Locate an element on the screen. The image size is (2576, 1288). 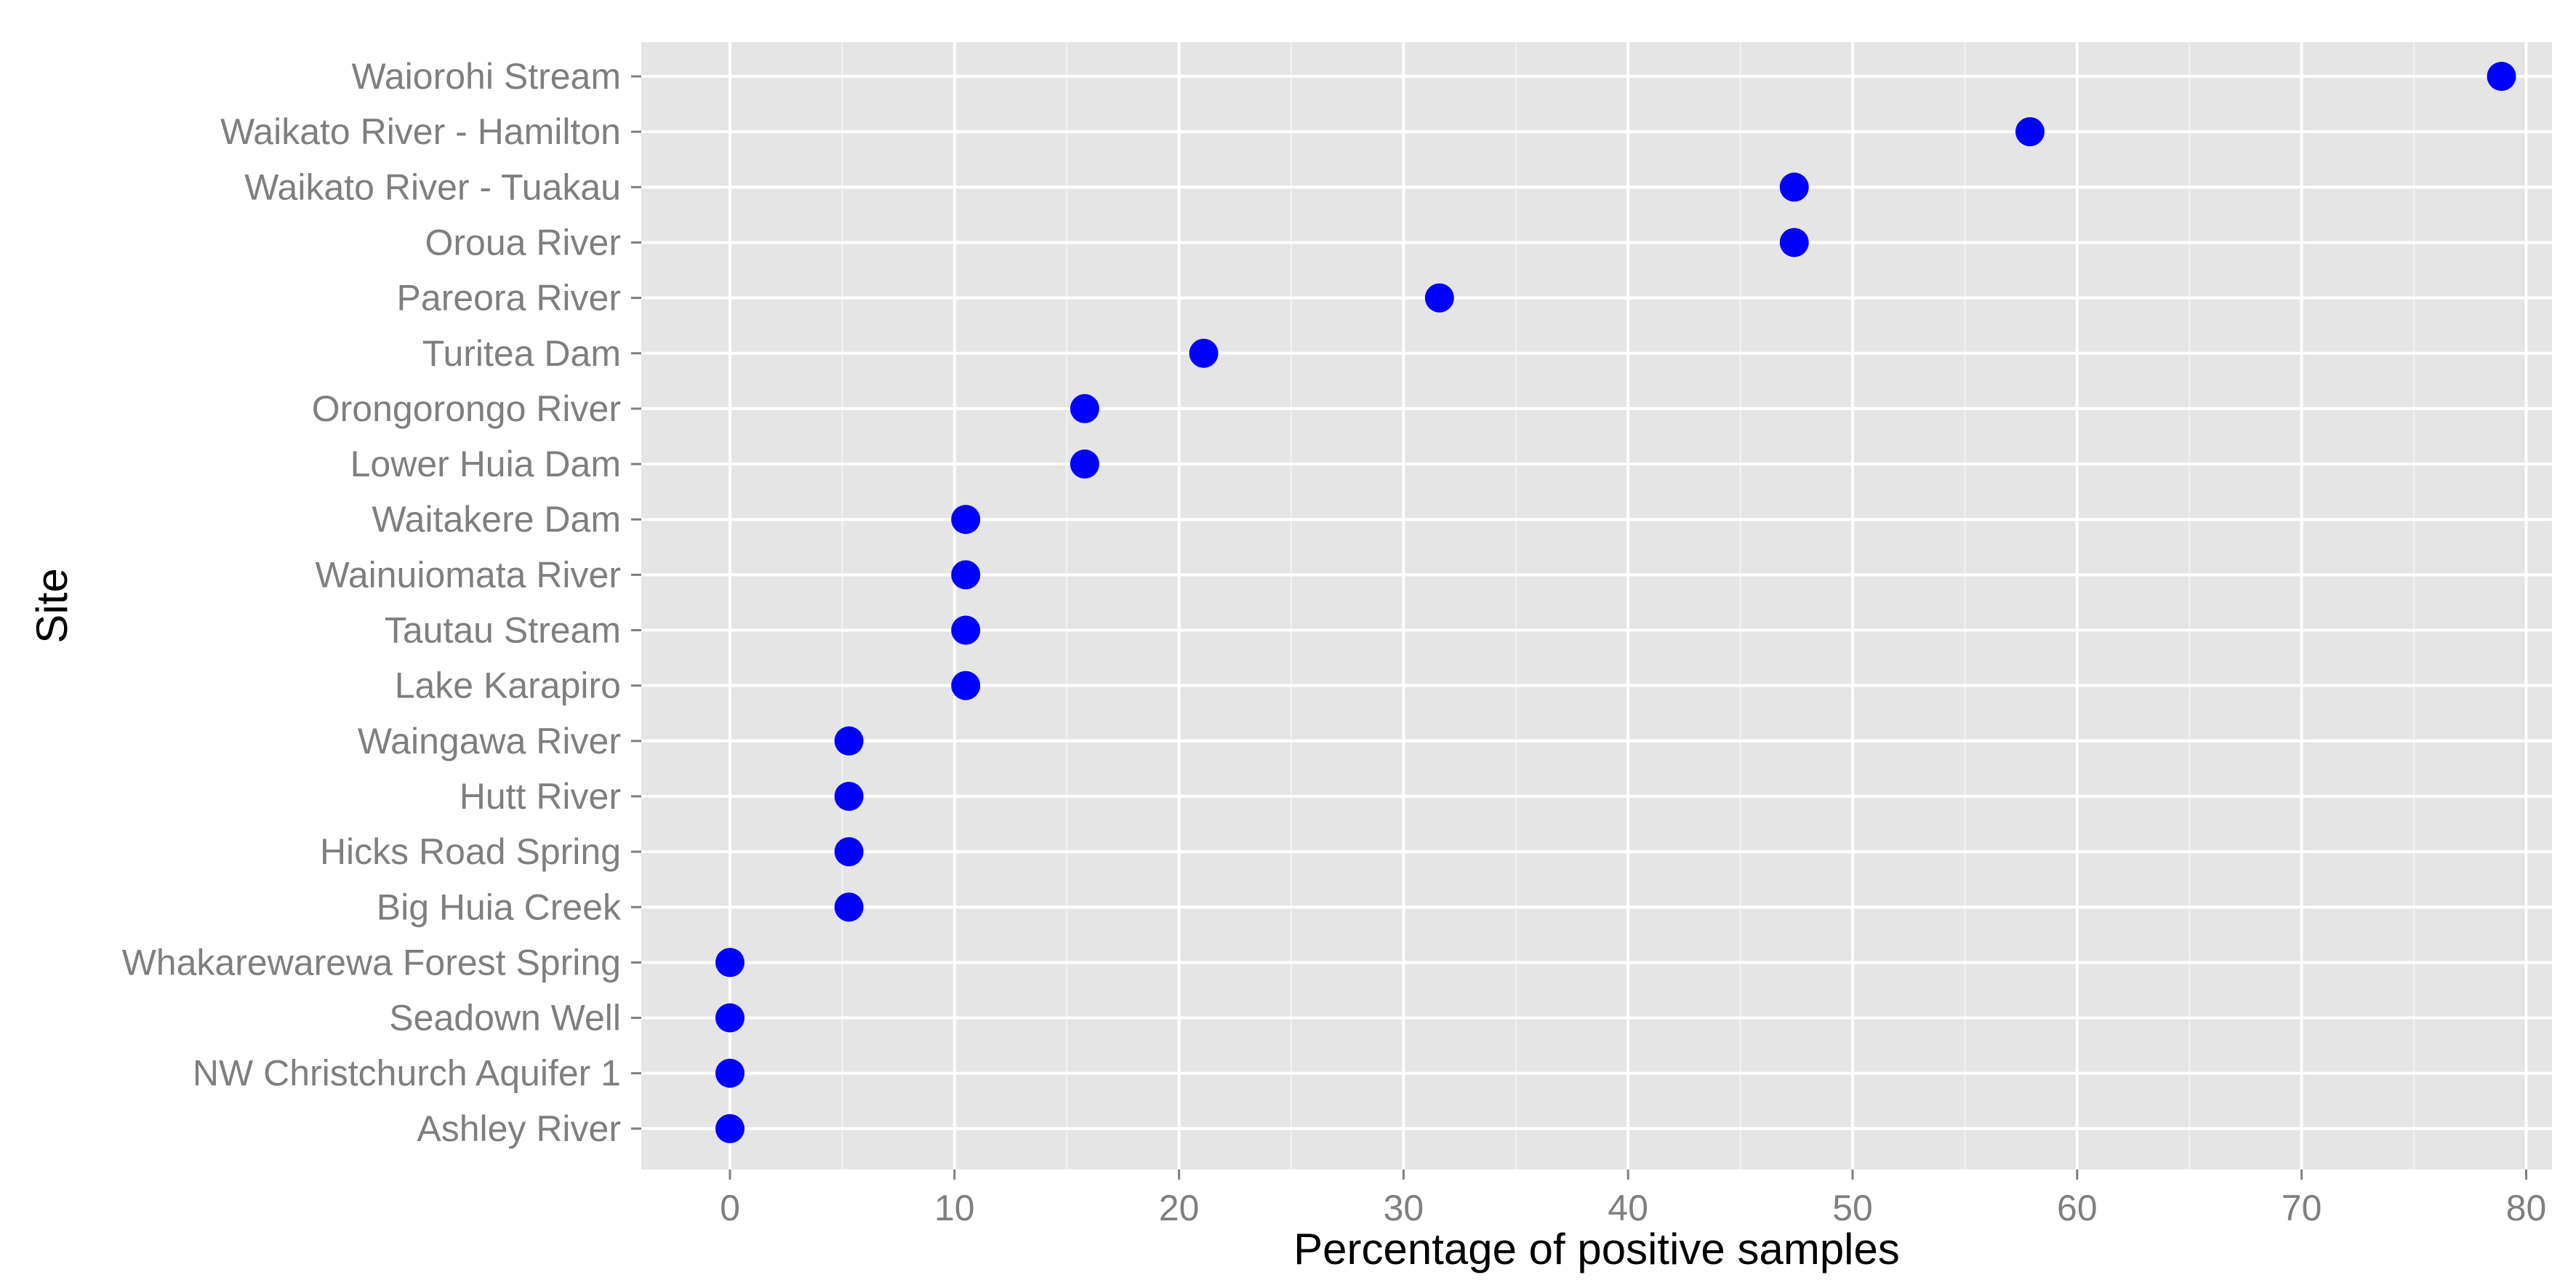
y-tick-label: Whakarewarewa Forest Spring is located at coordinates (371, 962).